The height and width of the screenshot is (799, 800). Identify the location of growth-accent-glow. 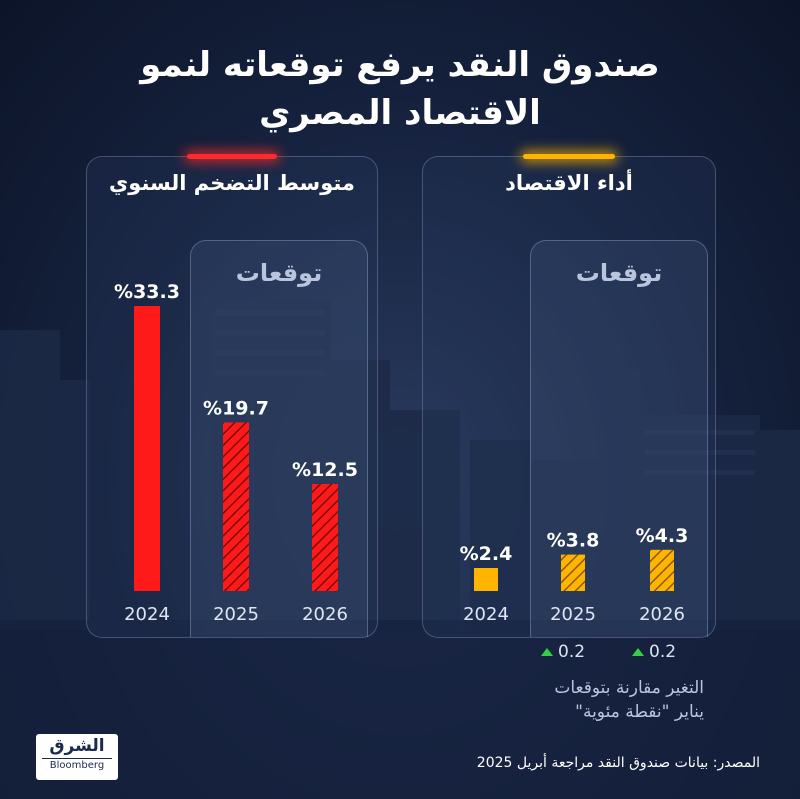
(569, 156).